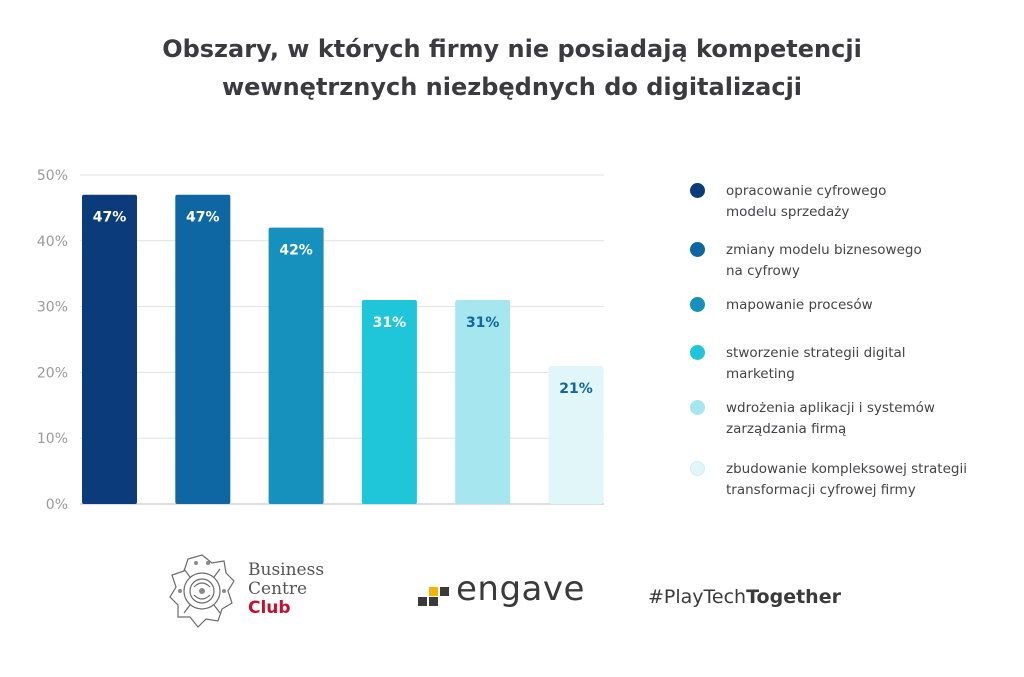 This screenshot has height=677, width=1024. Describe the element at coordinates (52, 308) in the screenshot. I see `y-tick-label: 30%` at that location.